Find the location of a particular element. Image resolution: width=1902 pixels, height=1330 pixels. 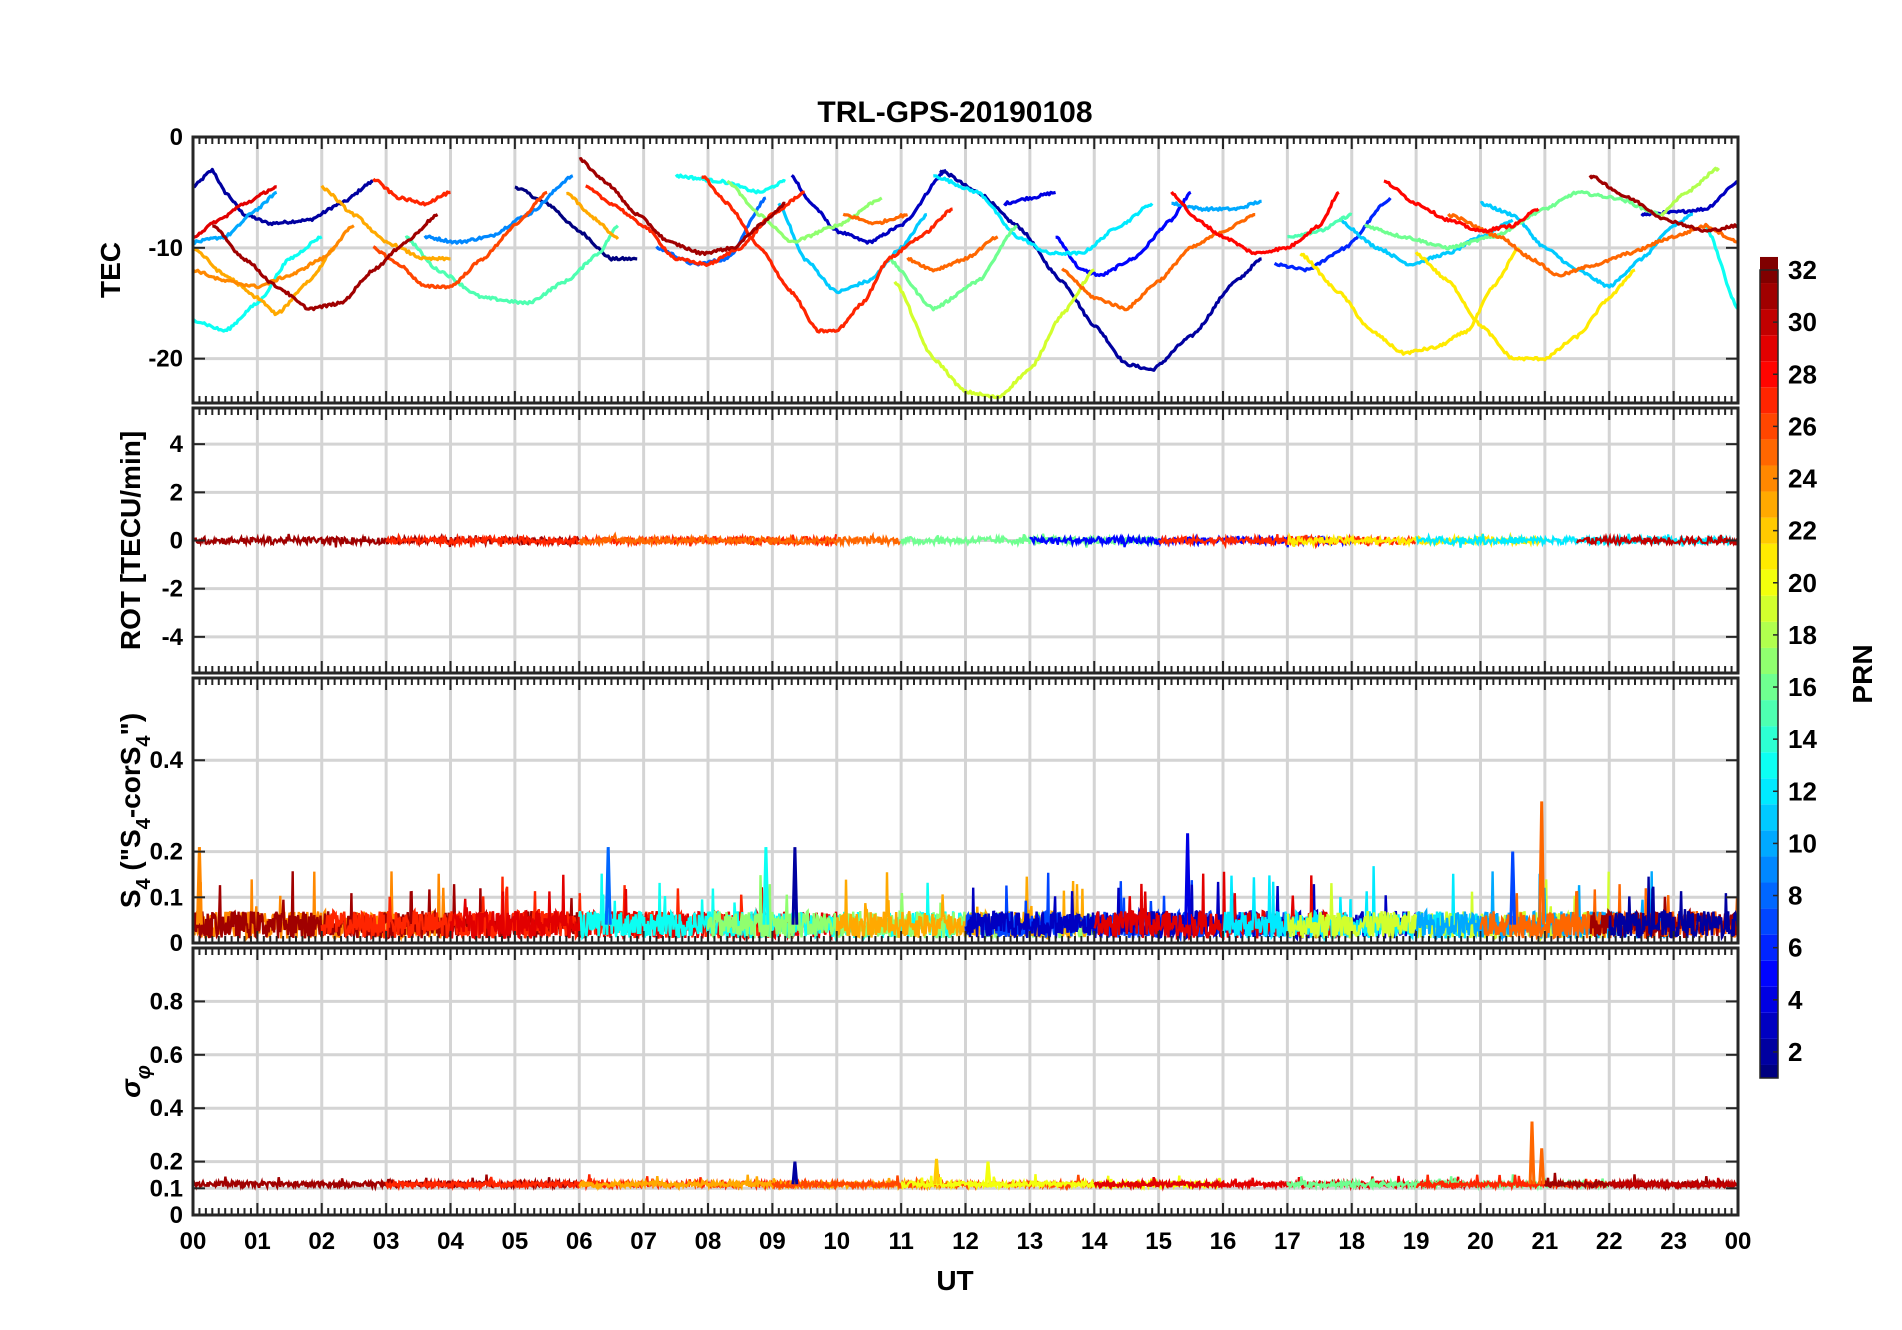

x-tick-label: 01 is located at coordinates (257, 1241).